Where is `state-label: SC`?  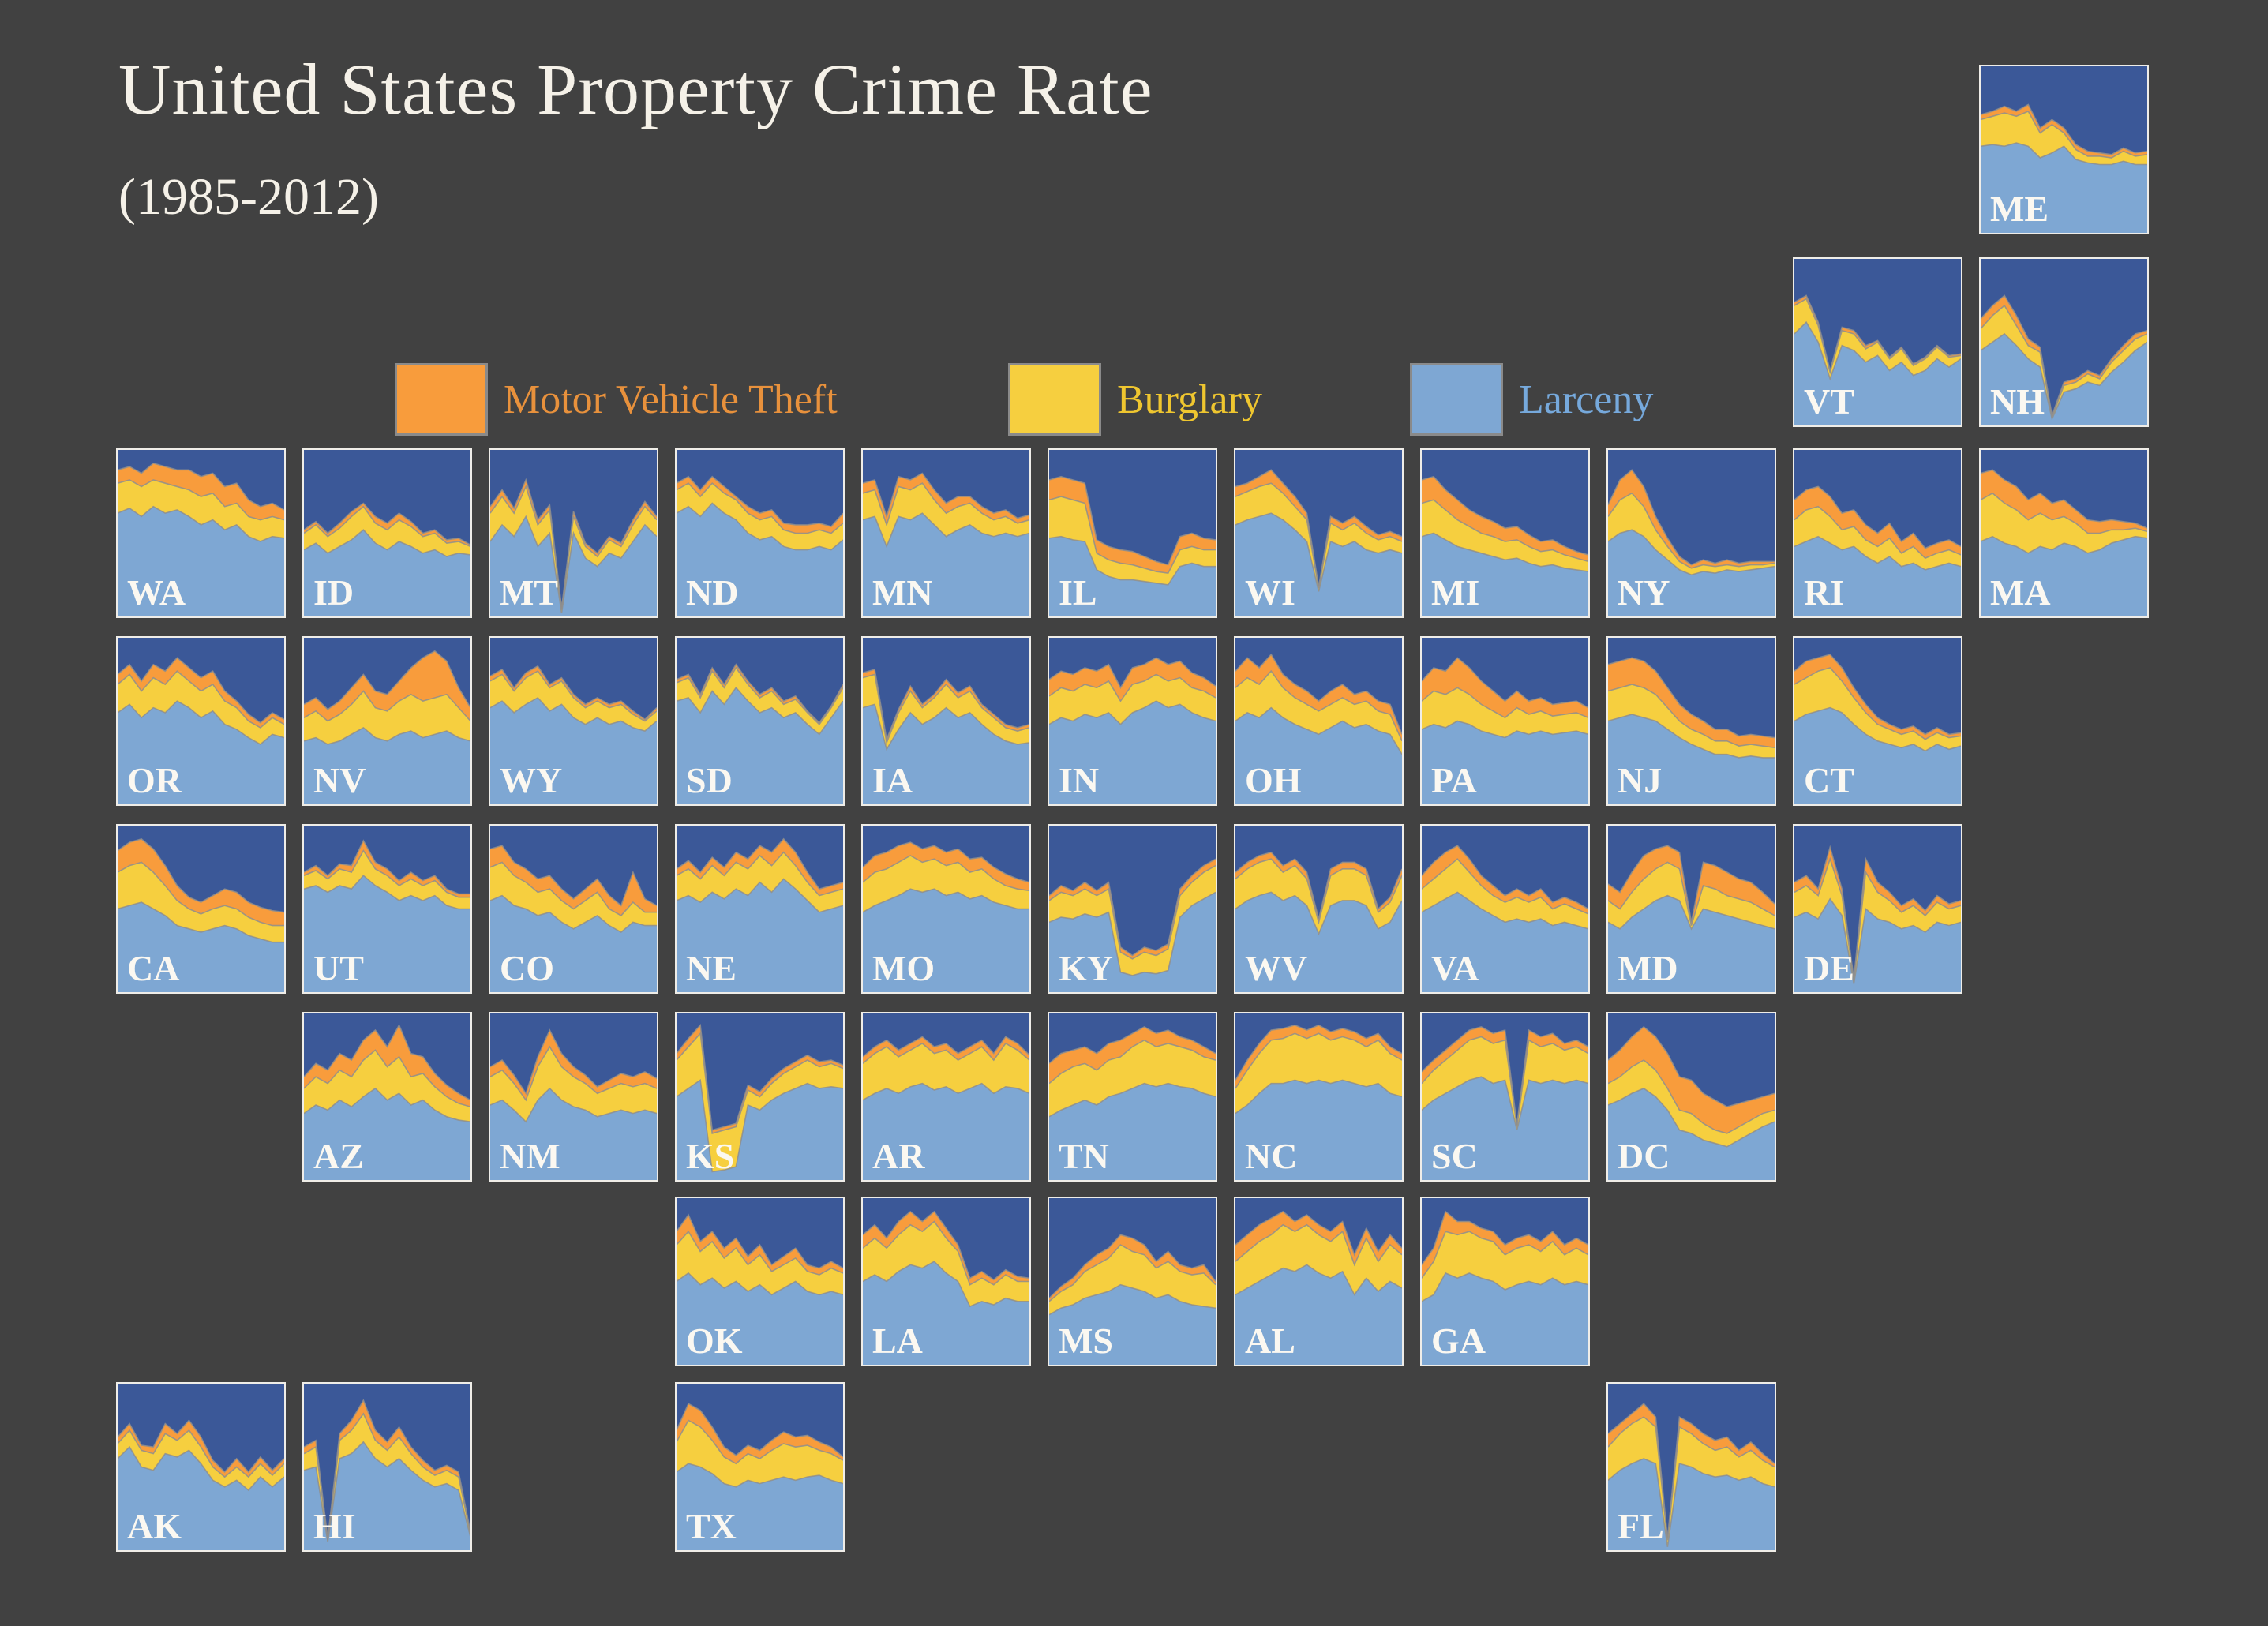 state-label: SC is located at coordinates (1454, 1156).